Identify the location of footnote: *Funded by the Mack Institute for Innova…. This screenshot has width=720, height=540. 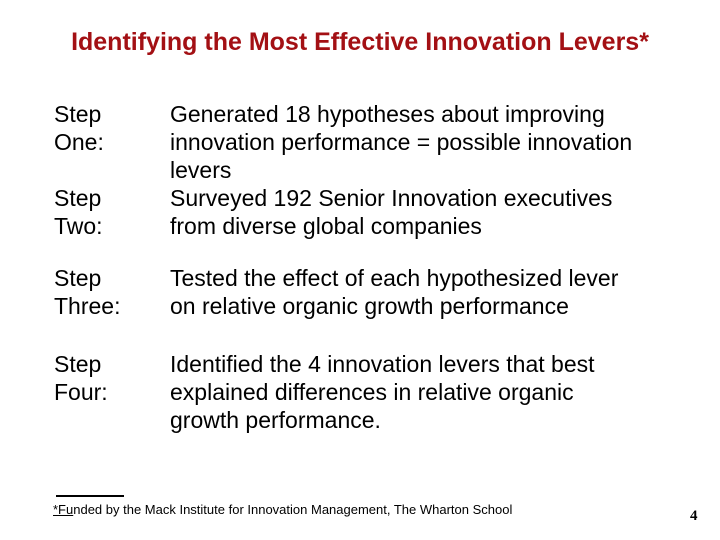
(282, 510).